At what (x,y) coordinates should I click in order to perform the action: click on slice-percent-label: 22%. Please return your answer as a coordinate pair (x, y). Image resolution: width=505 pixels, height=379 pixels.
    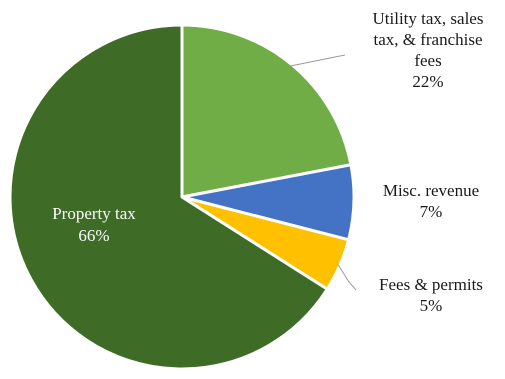
    Looking at the image, I should click on (427, 81).